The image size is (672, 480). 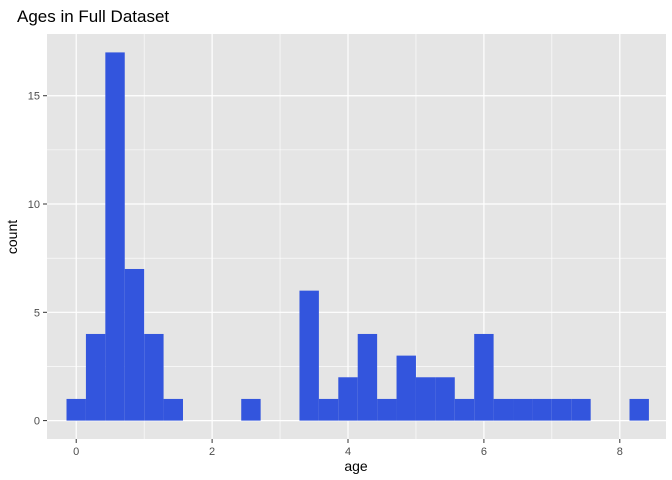 What do you see at coordinates (620, 452) in the screenshot?
I see `x-tick-label: 8` at bounding box center [620, 452].